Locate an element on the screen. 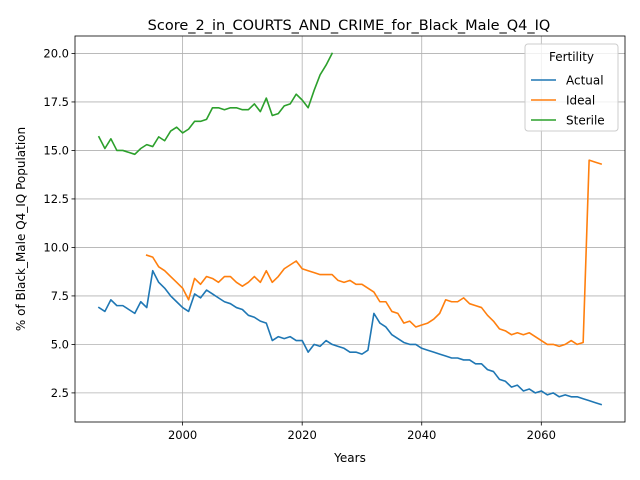 This screenshot has height=480, width=640. legend-item-sterile: Sterile is located at coordinates (568, 121).